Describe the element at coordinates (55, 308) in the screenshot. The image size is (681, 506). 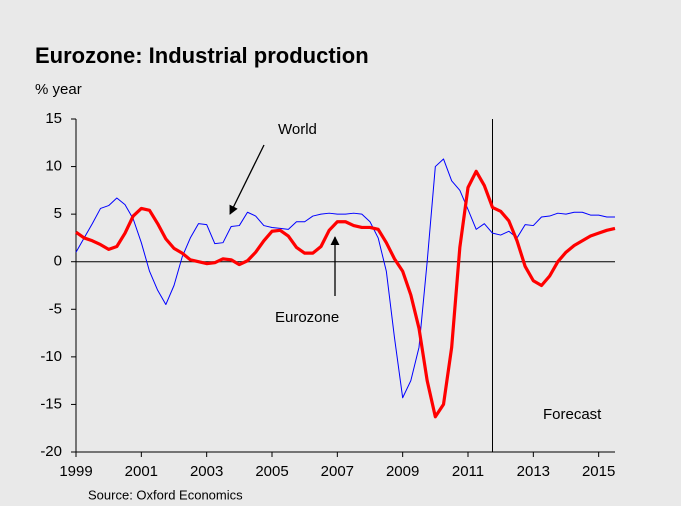
I see `y-tick-label: -5` at that location.